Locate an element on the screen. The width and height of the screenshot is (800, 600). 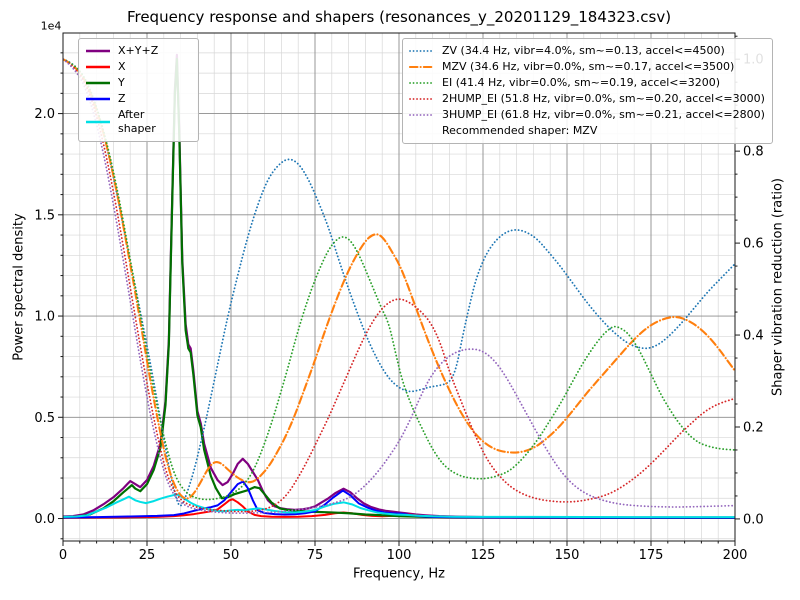
psd-legend: X+Y+Z X Y Z After shaper is located at coordinates (138, 90).